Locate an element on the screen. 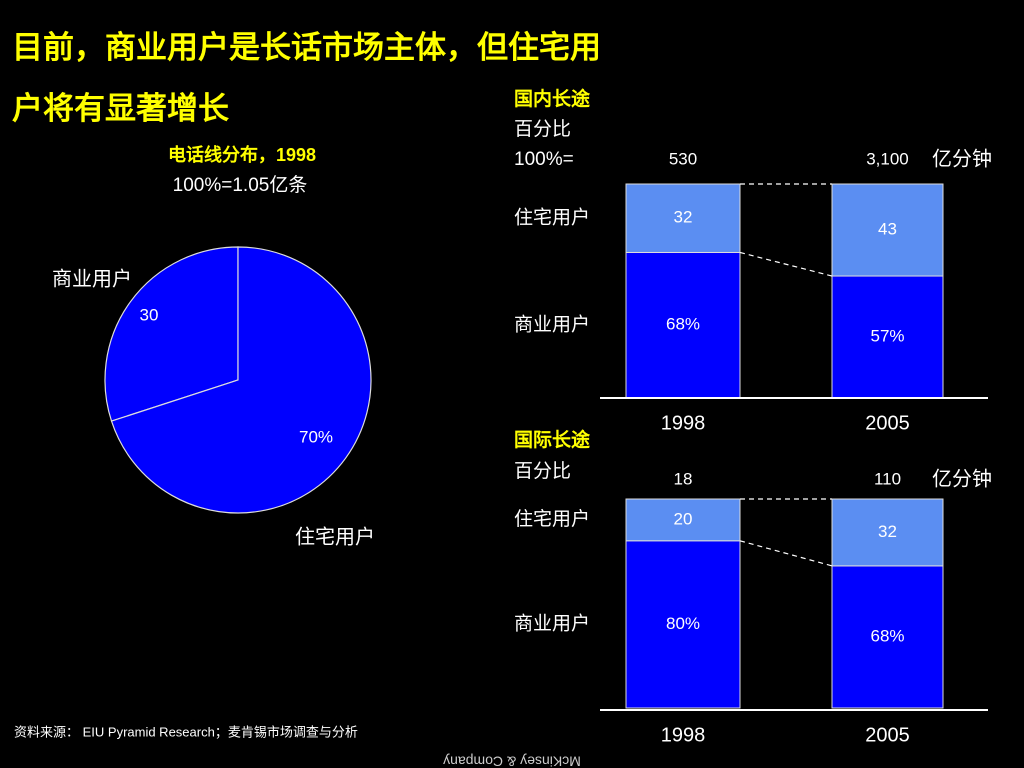 This screenshot has height=768, width=1024. bar-total-label: 3,100 is located at coordinates (887, 158).